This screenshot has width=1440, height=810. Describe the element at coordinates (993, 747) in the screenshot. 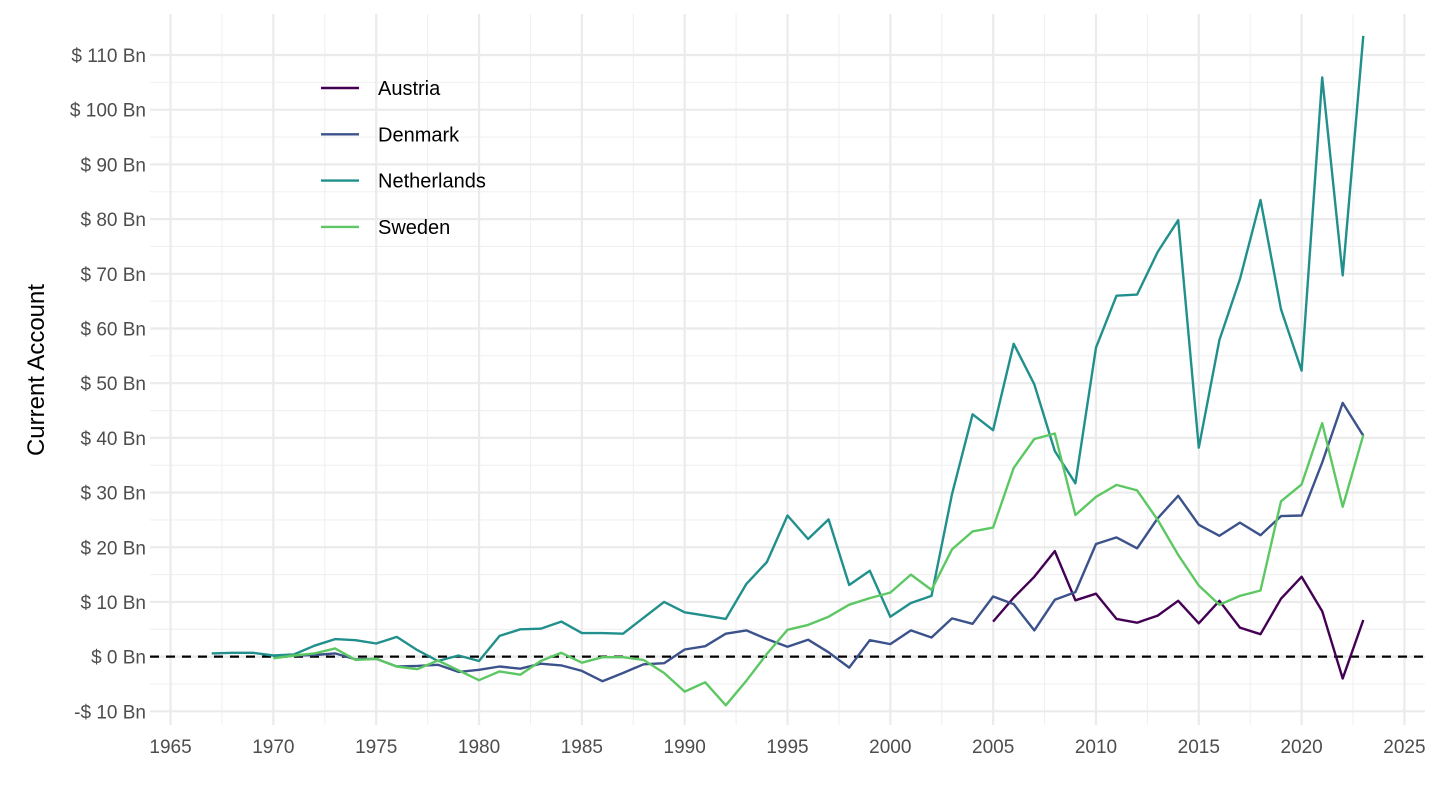

I see `x-tick-label: 2005` at that location.